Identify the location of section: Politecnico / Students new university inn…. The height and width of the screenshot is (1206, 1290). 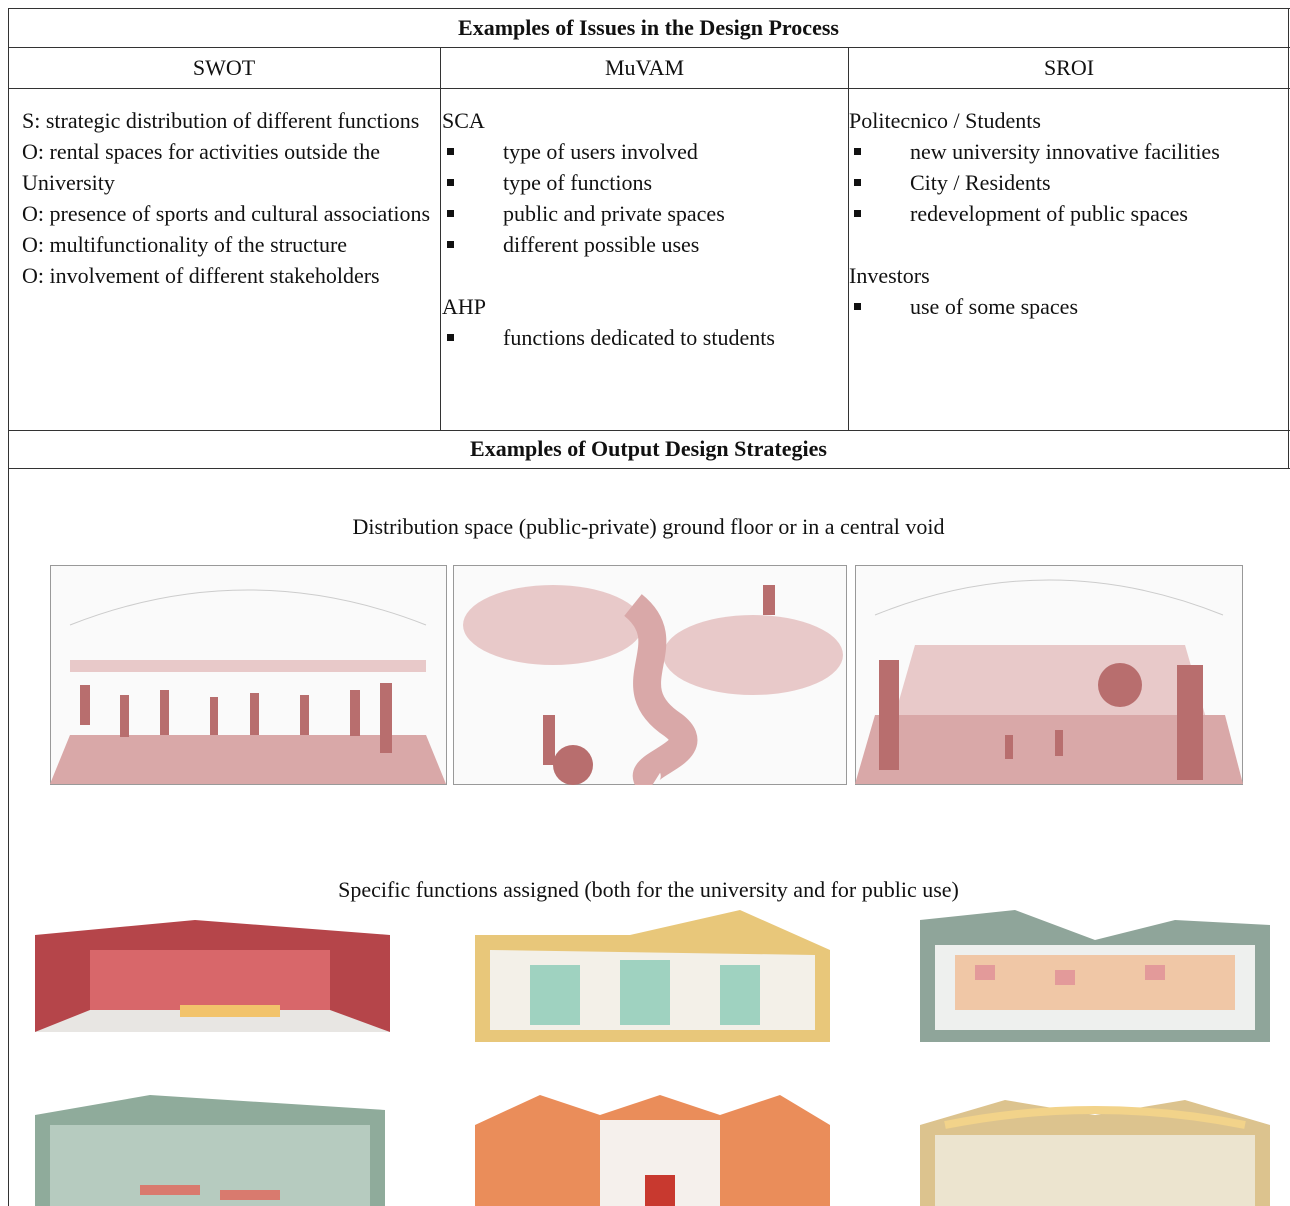
(1064, 167).